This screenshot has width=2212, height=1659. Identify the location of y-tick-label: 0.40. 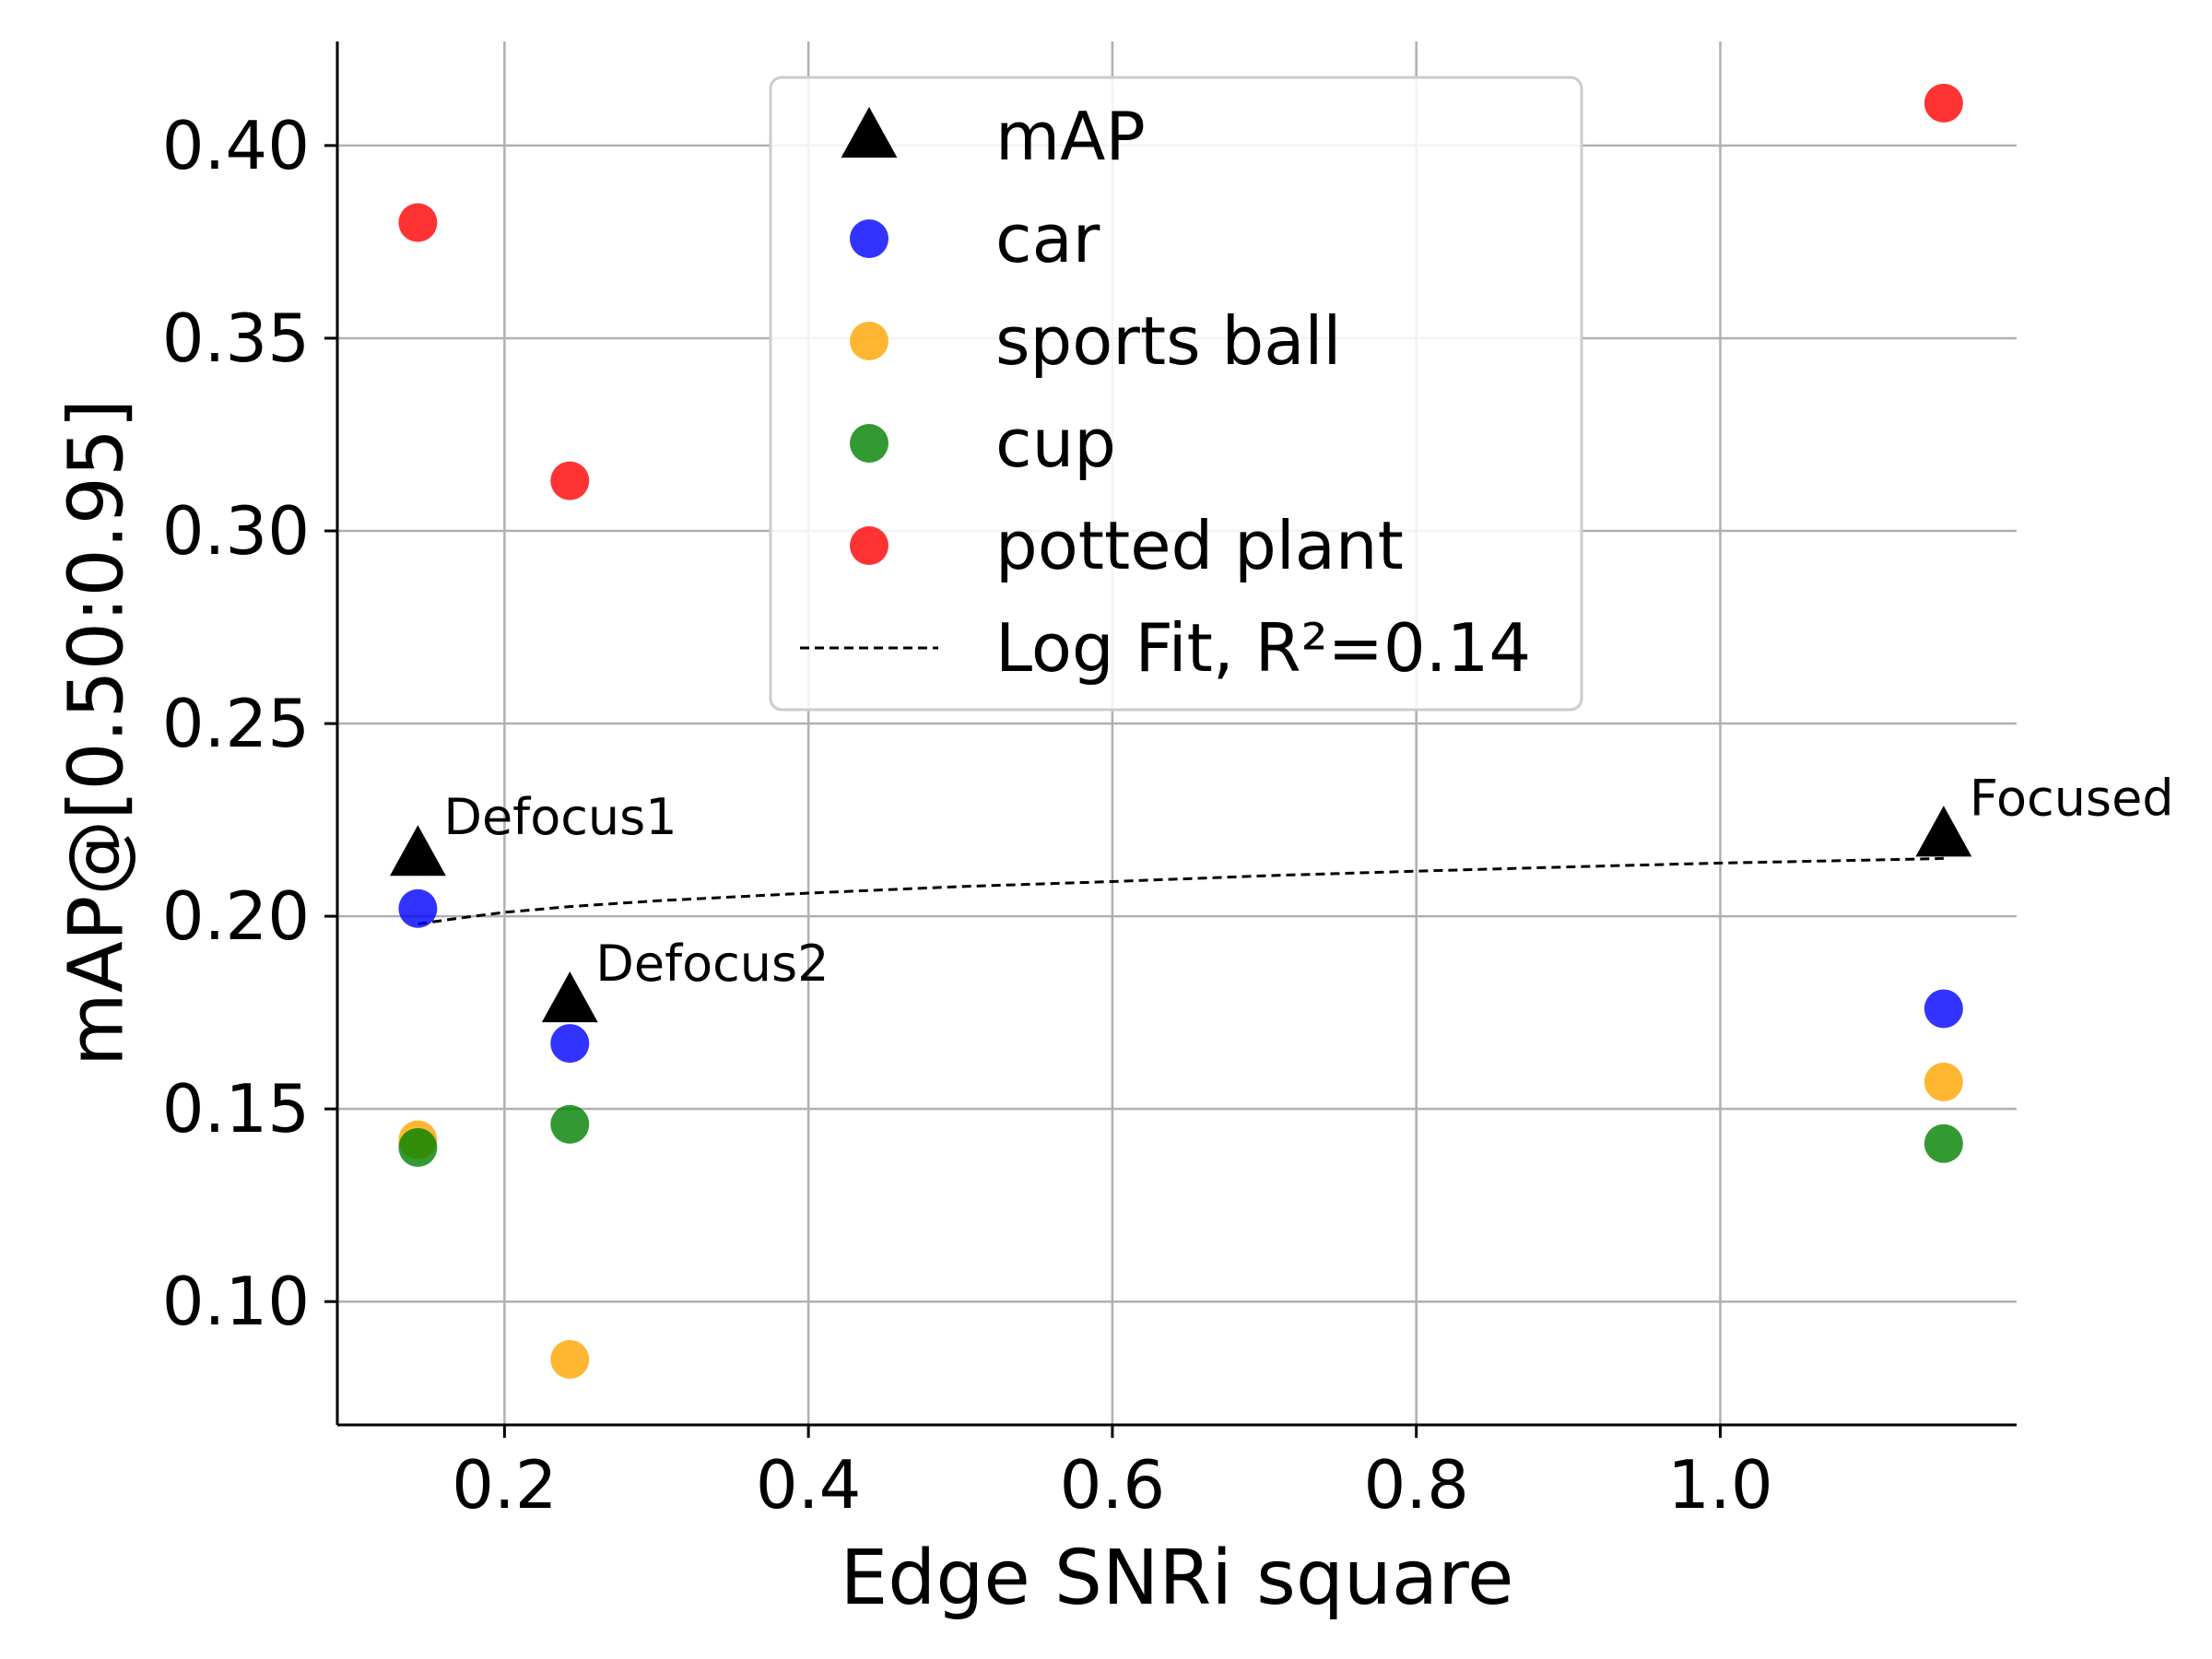
(236, 145).